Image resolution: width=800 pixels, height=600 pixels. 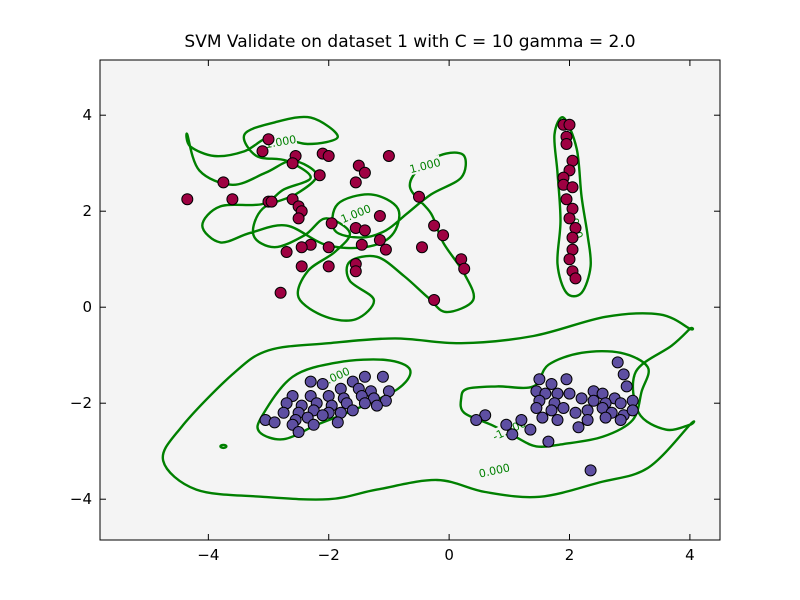 What do you see at coordinates (208, 555) in the screenshot?
I see `x-tick-label: −4` at bounding box center [208, 555].